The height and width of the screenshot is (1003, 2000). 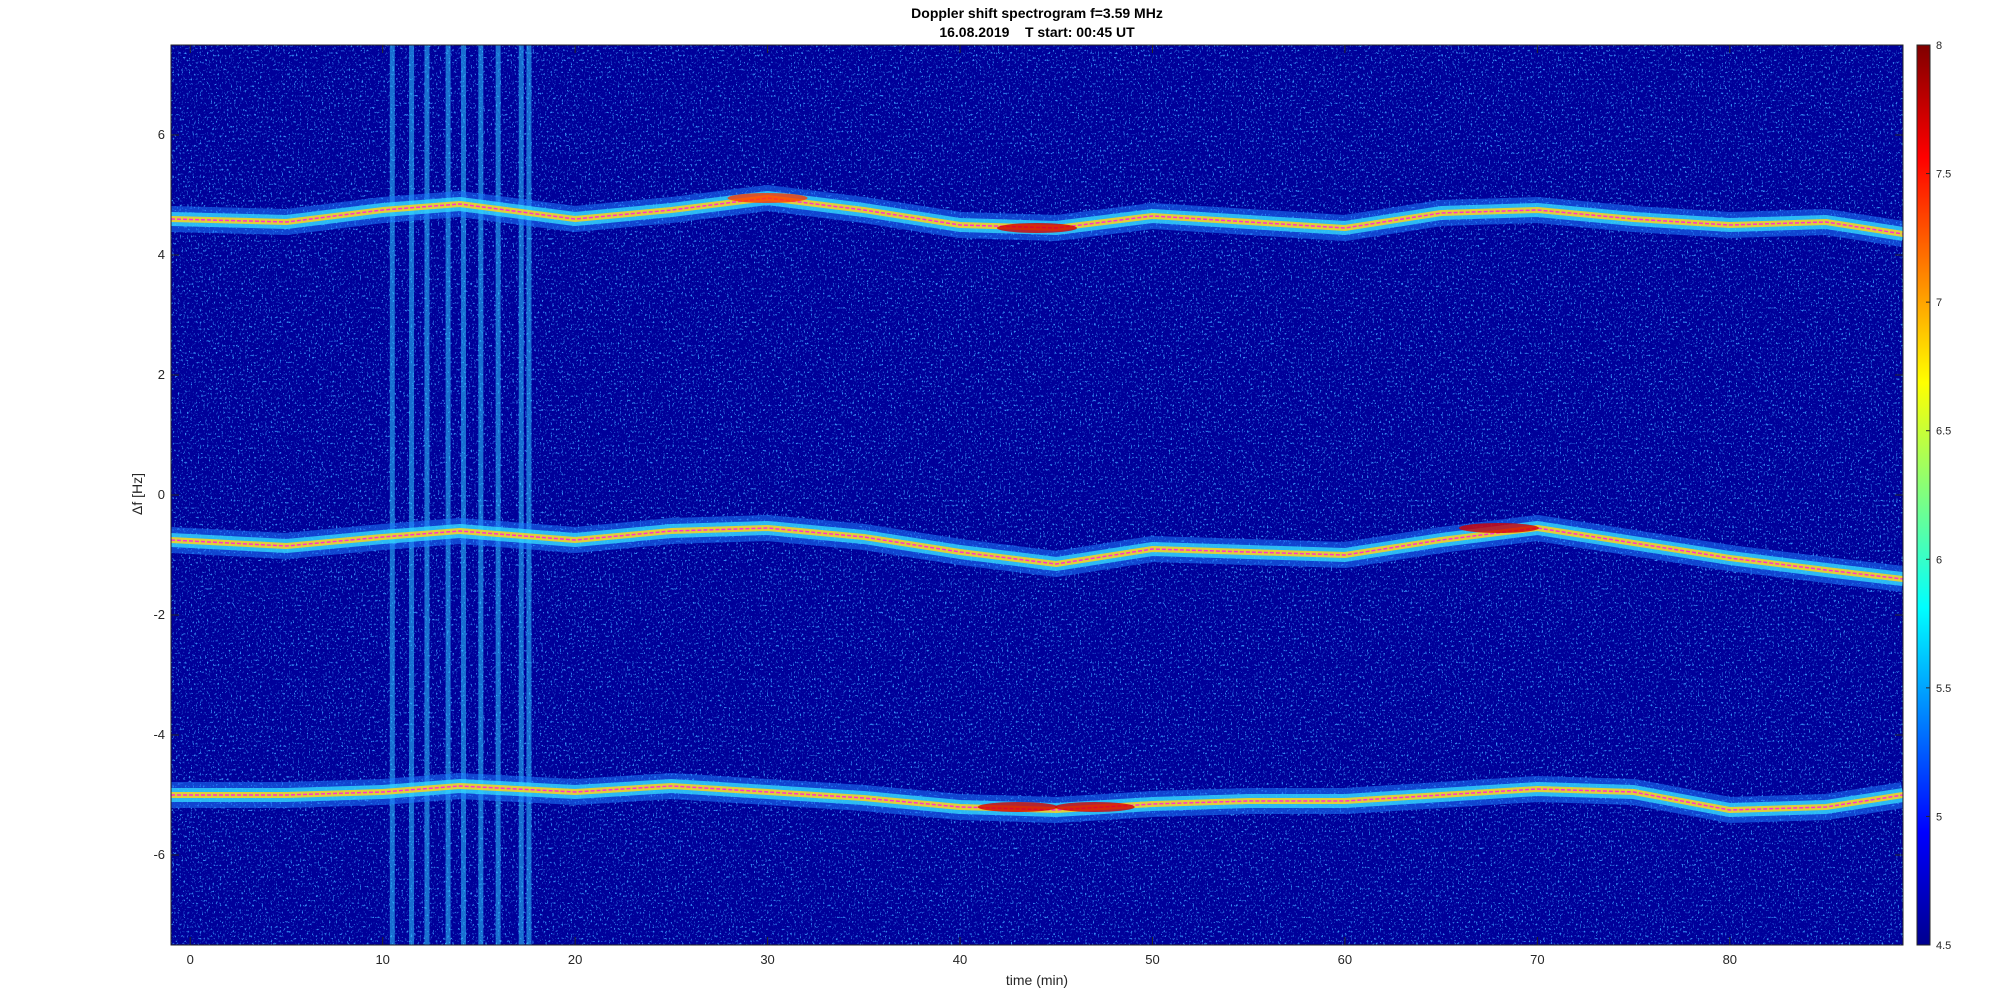 I want to click on y-tick-label: 4, so click(x=161, y=254).